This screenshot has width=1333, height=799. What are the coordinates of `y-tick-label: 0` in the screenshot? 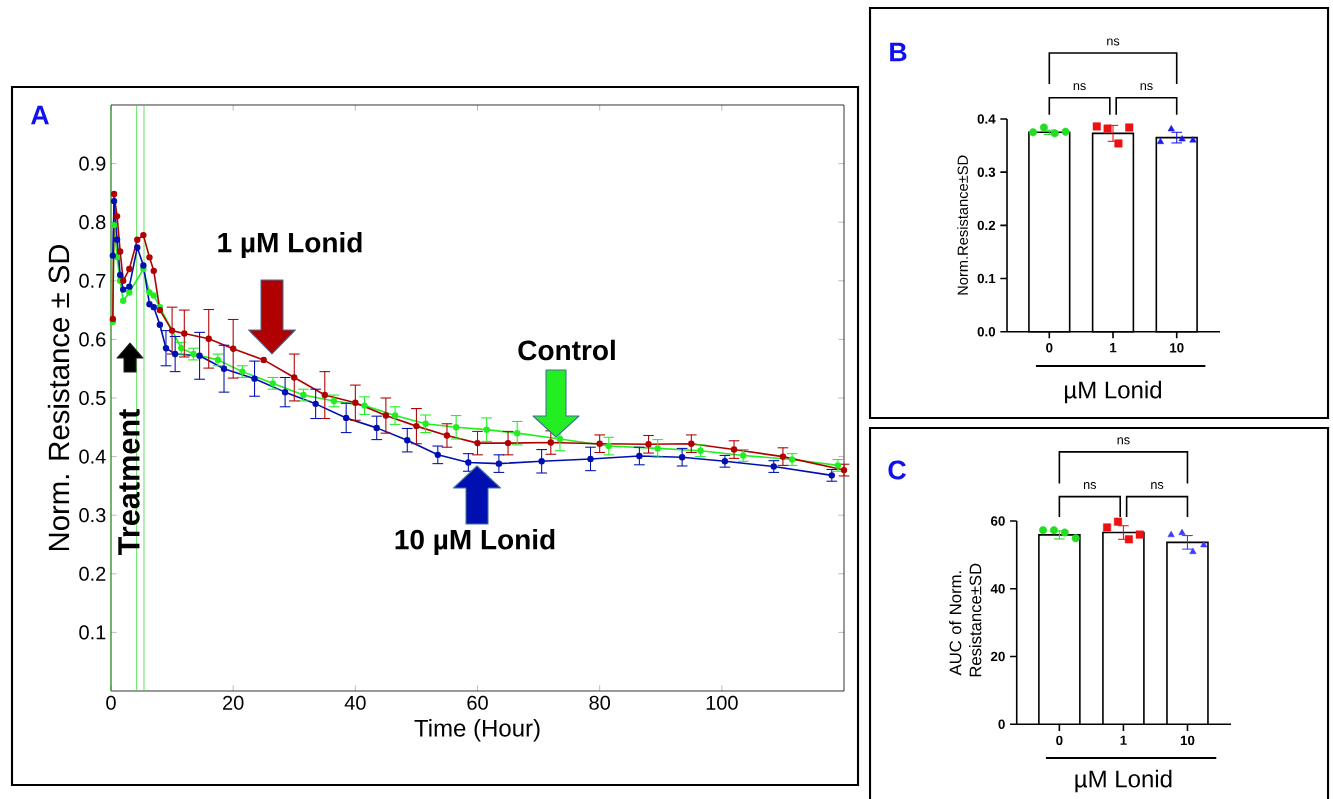 It's located at (1001, 724).